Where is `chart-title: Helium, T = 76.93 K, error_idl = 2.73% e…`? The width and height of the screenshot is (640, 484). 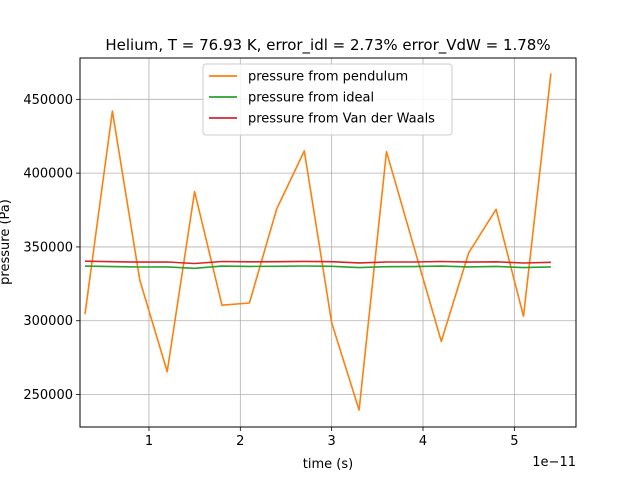 chart-title: Helium, T = 76.93 K, error_idl = 2.73% e… is located at coordinates (327, 45).